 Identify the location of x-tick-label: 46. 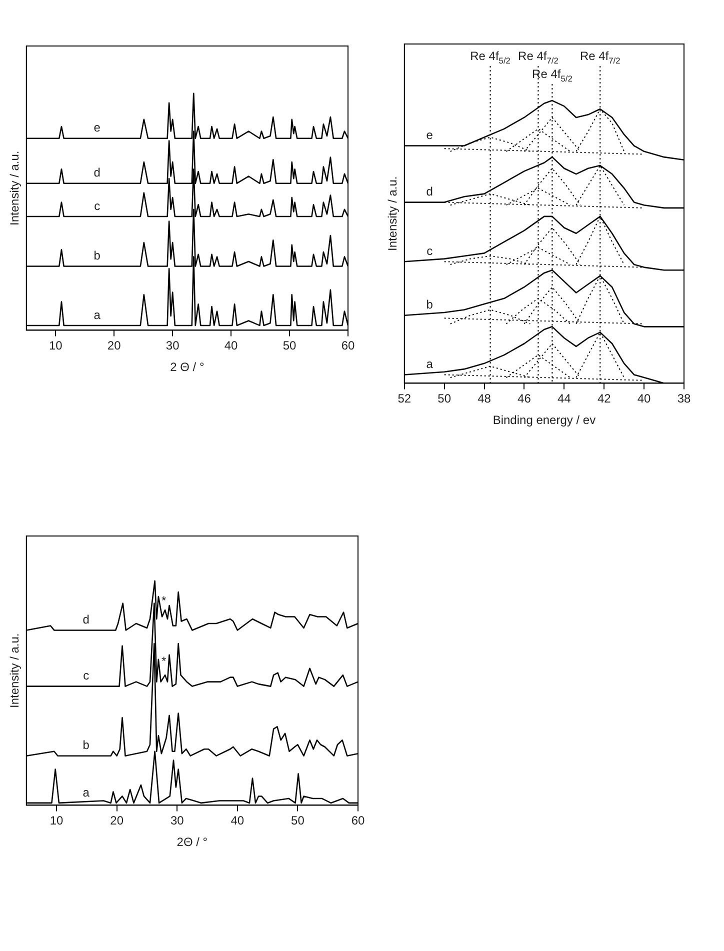
(525, 399).